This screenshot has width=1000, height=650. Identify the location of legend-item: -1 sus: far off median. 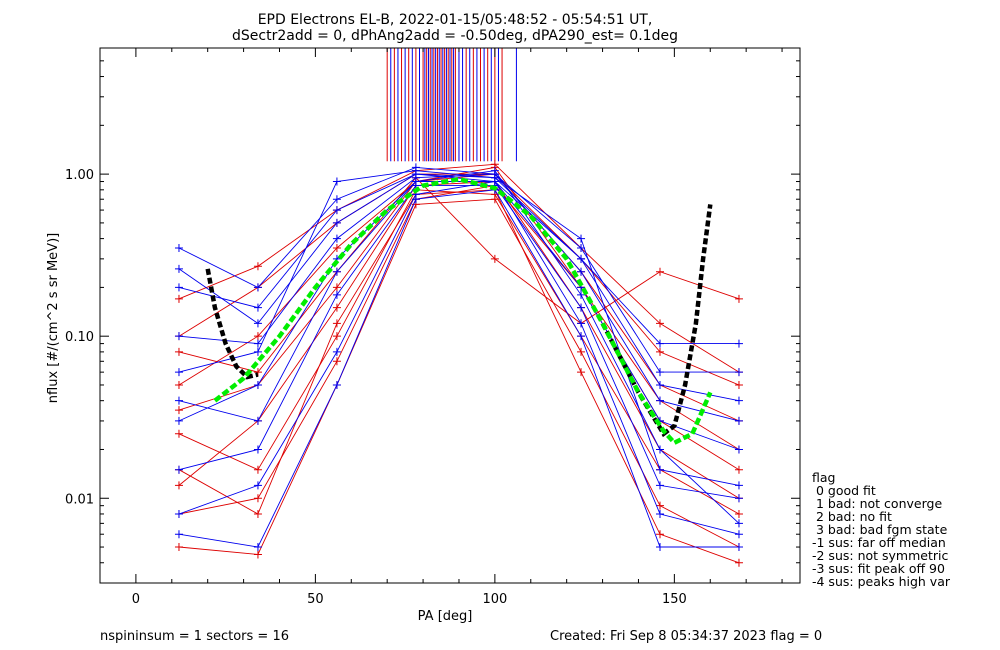
(879, 542).